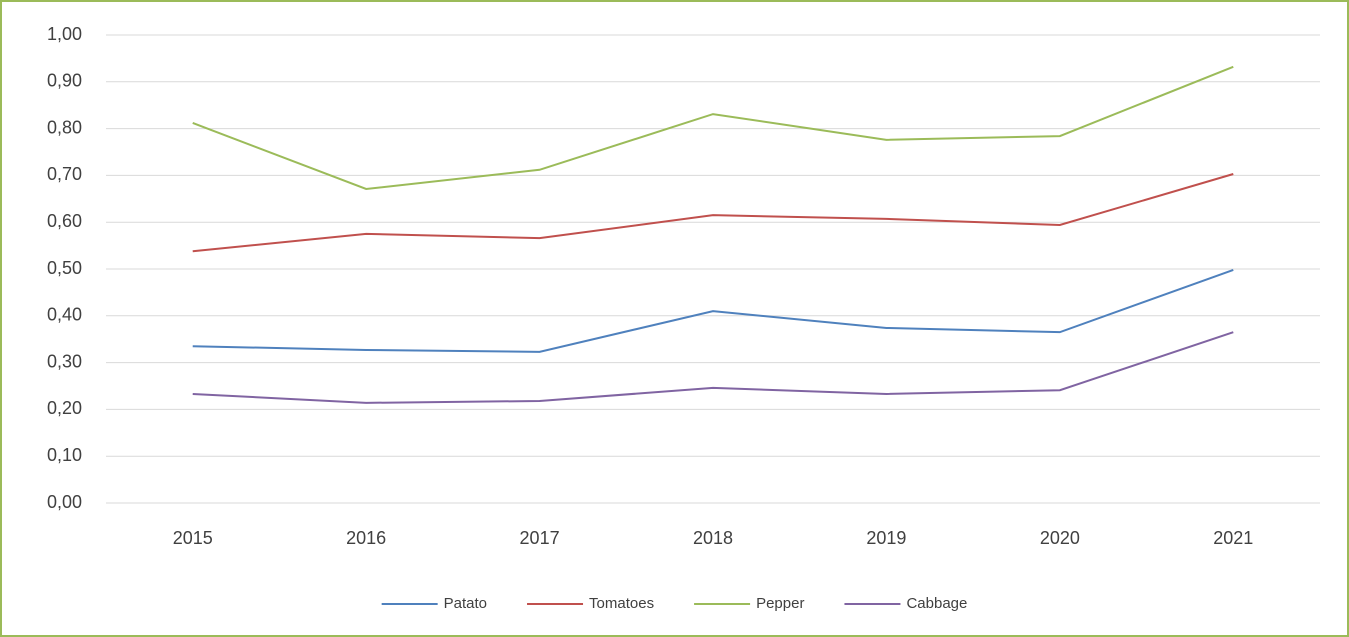  What do you see at coordinates (780, 603) in the screenshot?
I see `legend-label: Pepper` at bounding box center [780, 603].